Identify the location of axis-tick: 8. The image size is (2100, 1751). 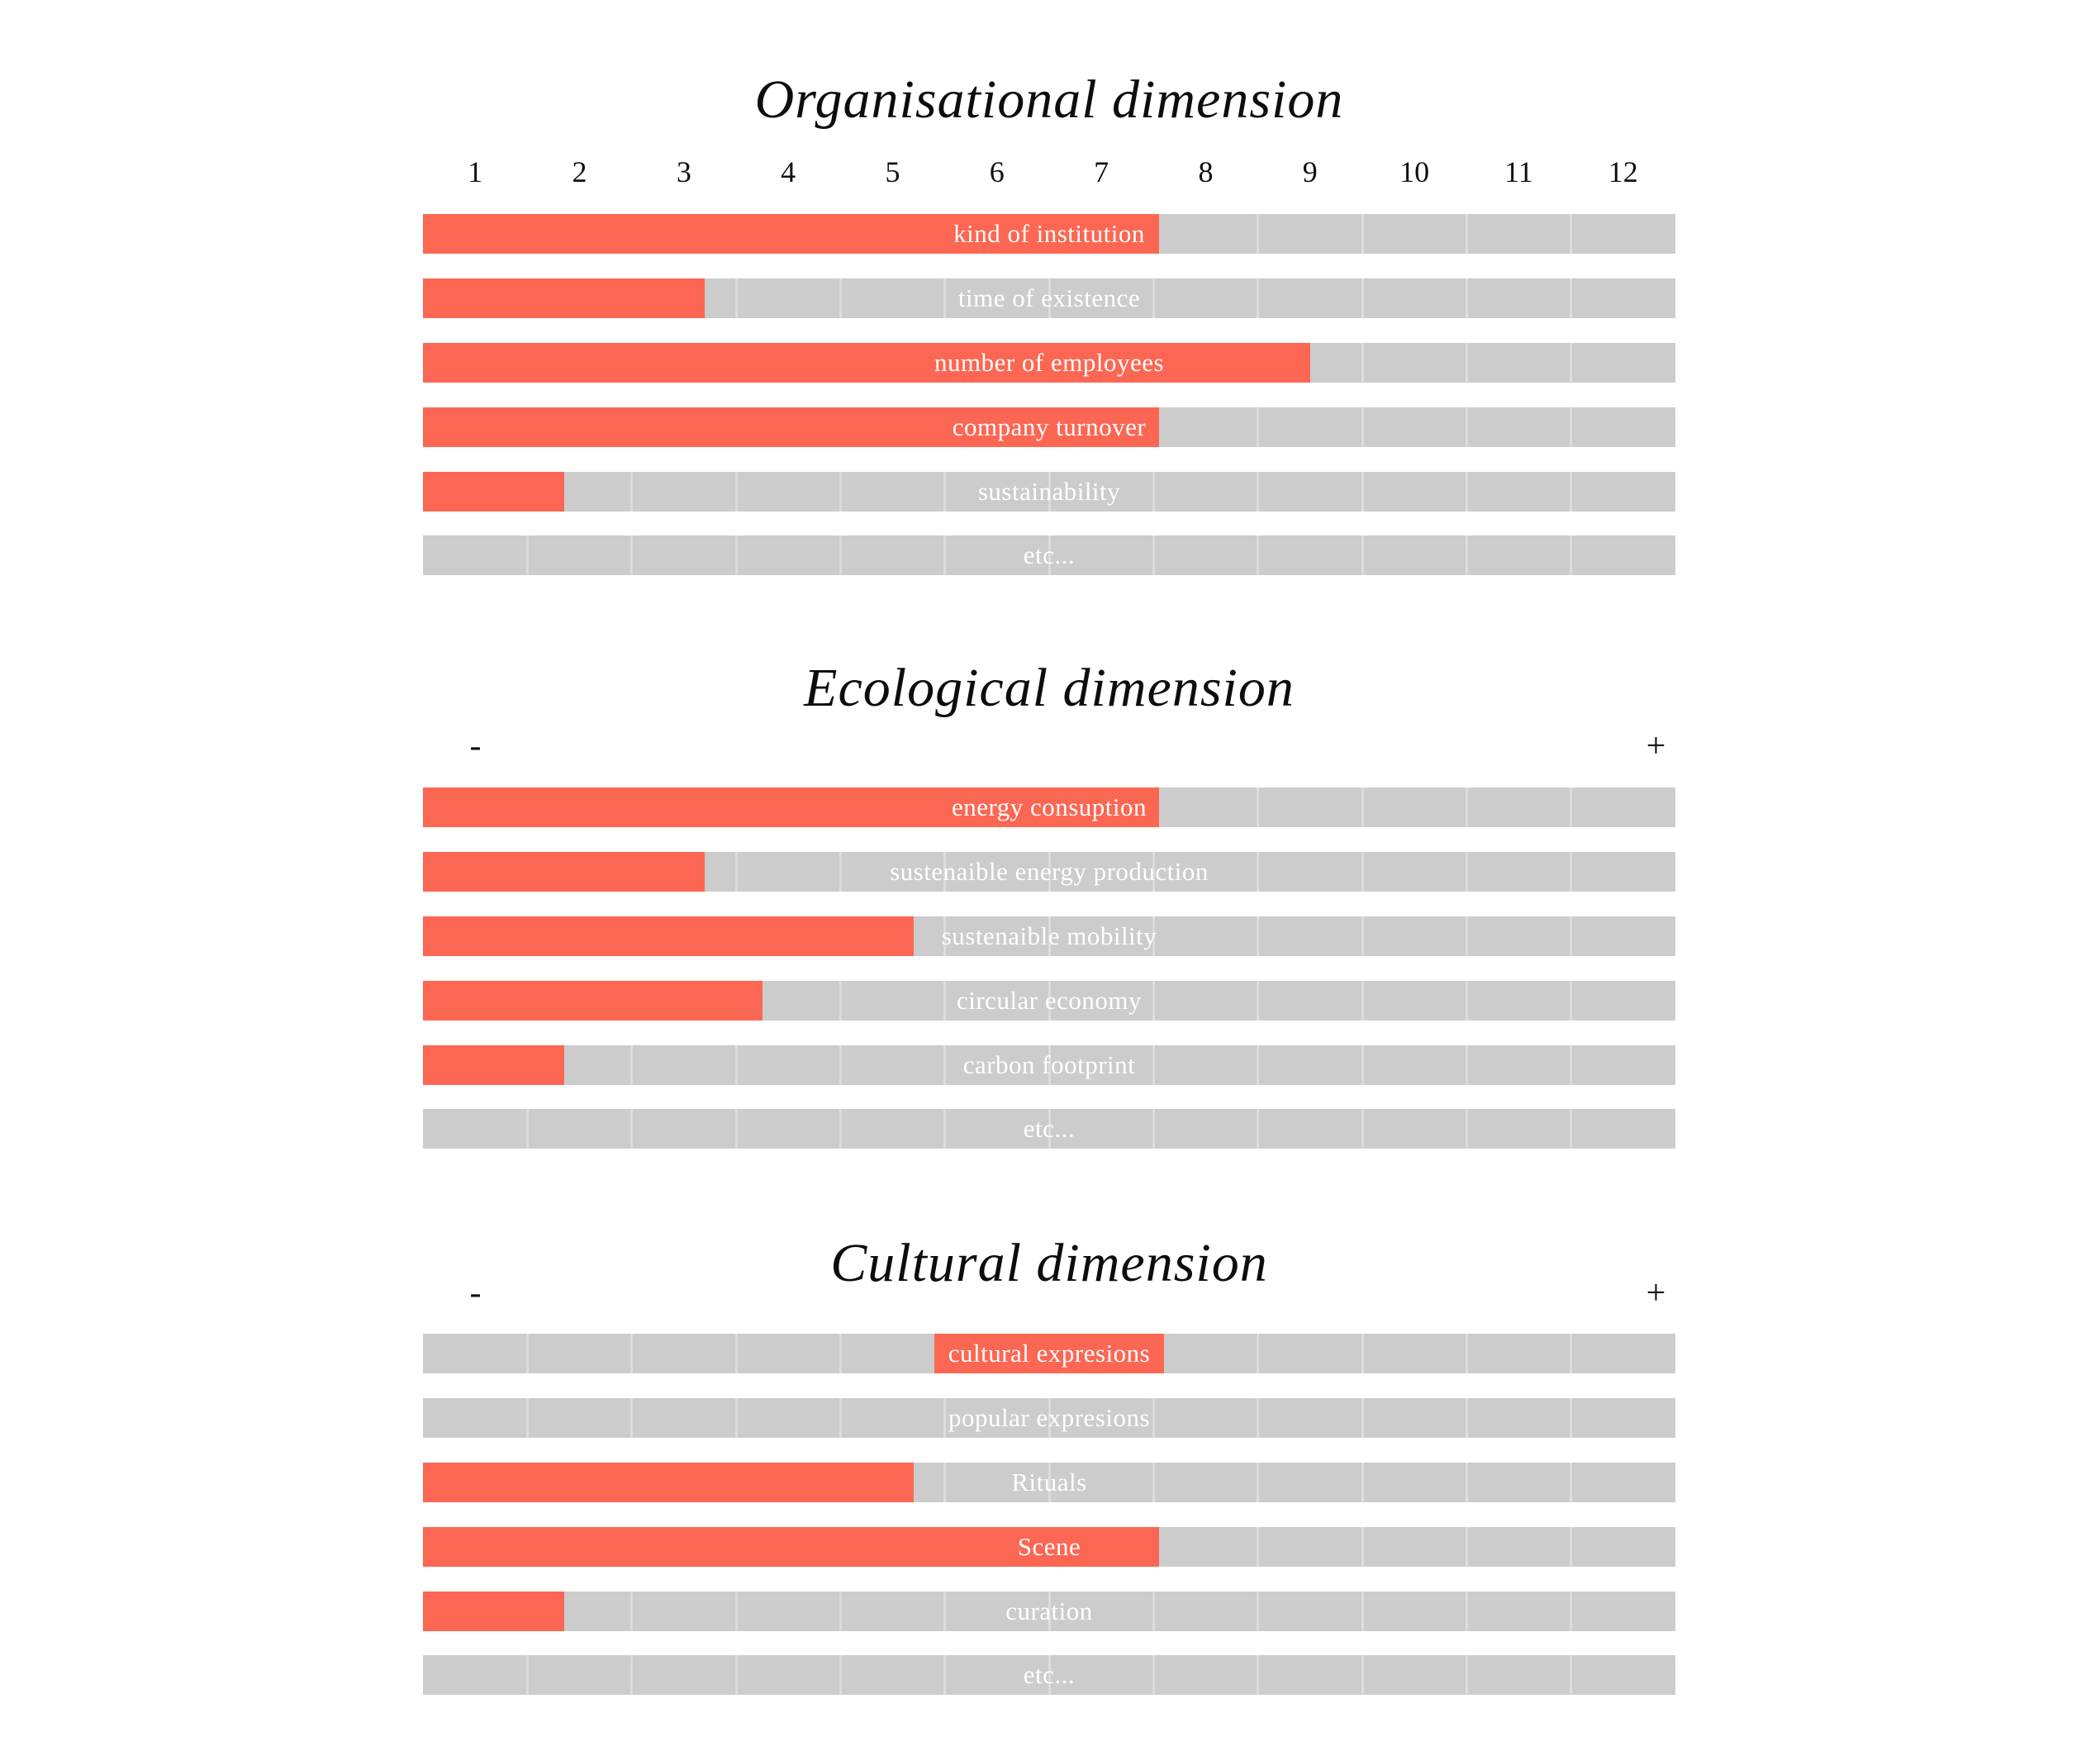
(1206, 171).